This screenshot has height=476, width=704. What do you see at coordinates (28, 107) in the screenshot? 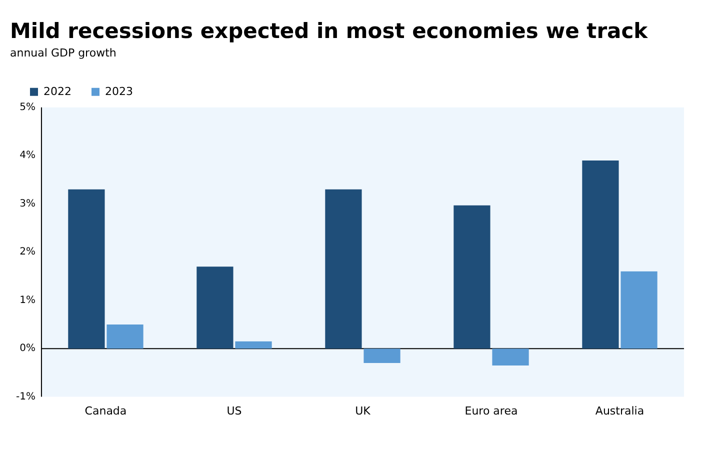
I see `y-tick-label: 5%` at bounding box center [28, 107].